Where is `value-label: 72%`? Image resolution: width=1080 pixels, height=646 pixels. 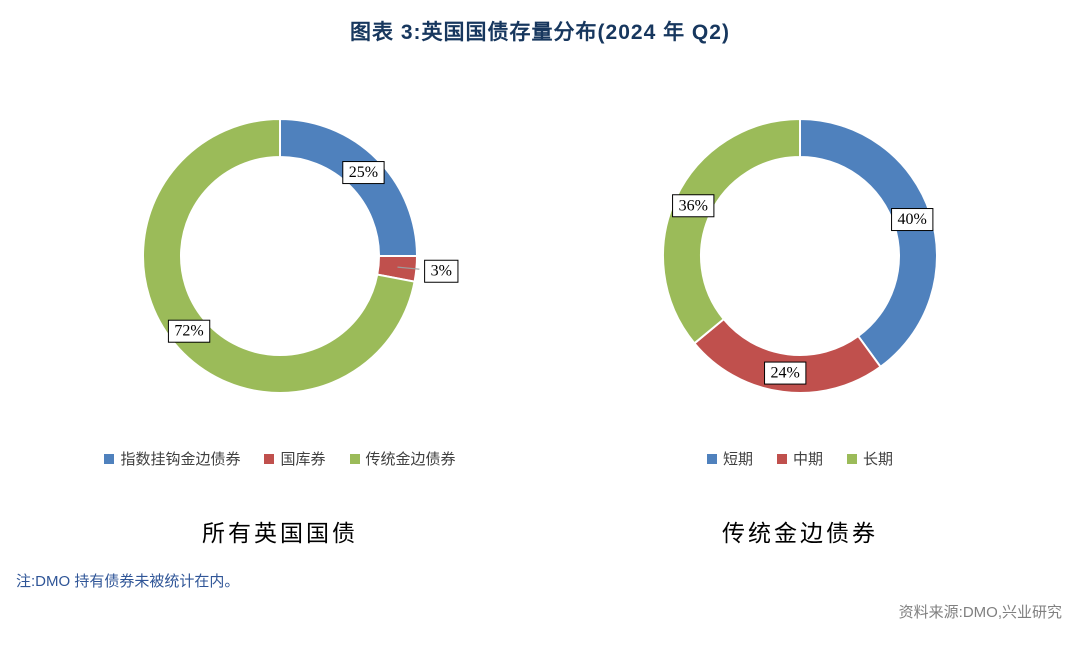
value-label: 72% is located at coordinates (188, 331).